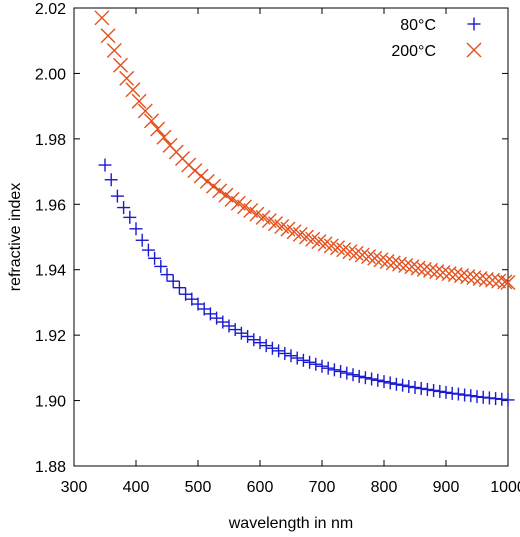 The height and width of the screenshot is (537, 520). Describe the element at coordinates (50, 271) in the screenshot. I see `y-tick-label: 1.94` at that location.